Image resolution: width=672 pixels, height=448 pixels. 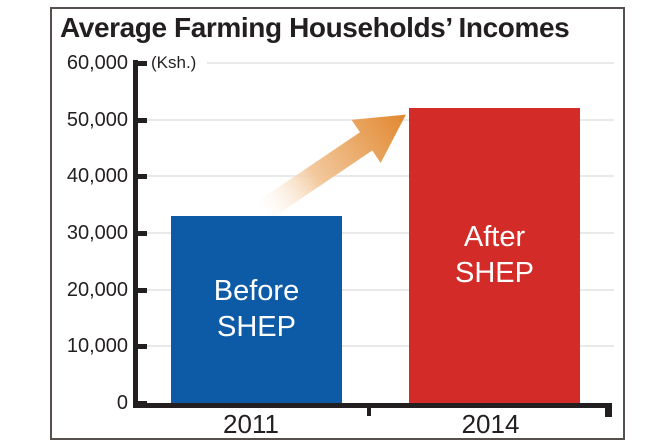 I want to click on y-tick-label-50000: 50,000, so click(x=97, y=119).